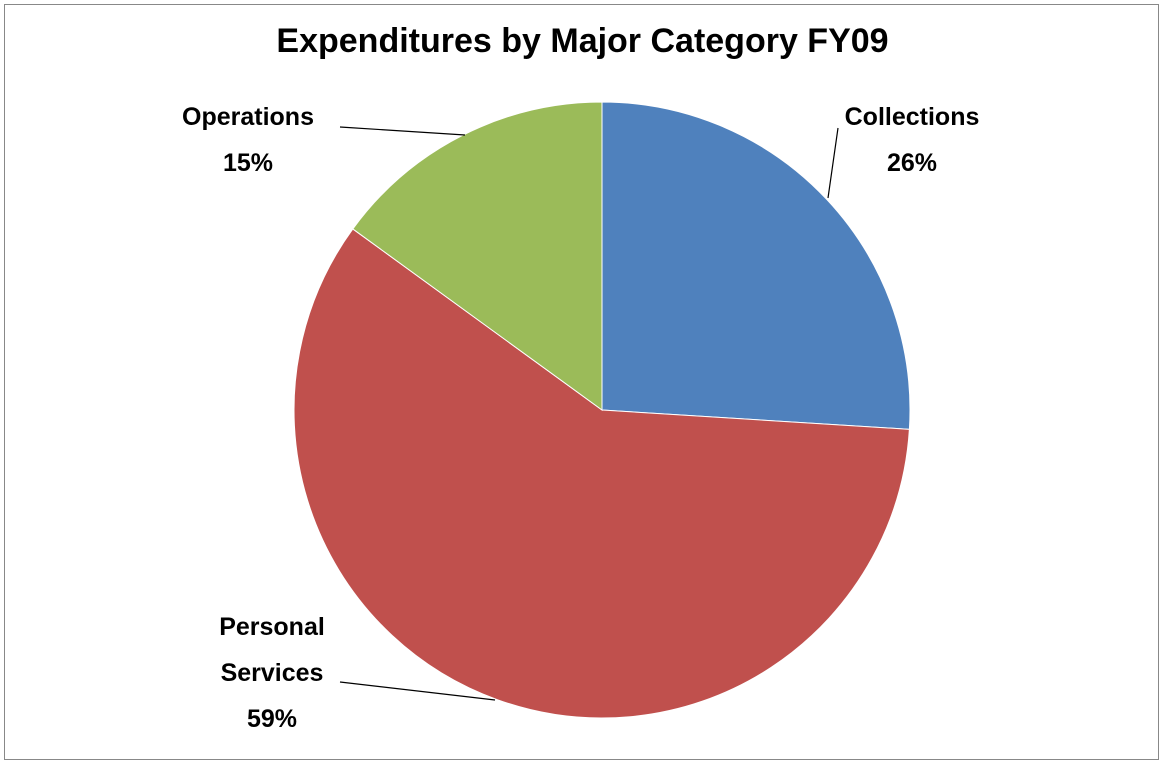  What do you see at coordinates (248, 117) in the screenshot?
I see `category-label: Operations` at bounding box center [248, 117].